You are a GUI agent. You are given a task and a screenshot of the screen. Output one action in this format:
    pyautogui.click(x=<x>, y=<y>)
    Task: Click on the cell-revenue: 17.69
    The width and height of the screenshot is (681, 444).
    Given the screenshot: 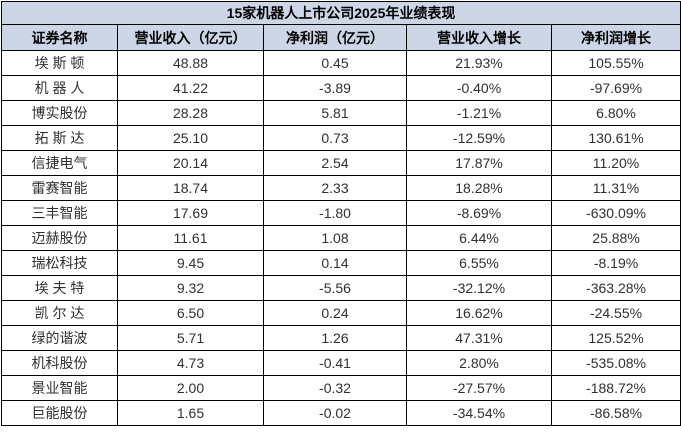 What is the action you would take?
    pyautogui.click(x=190, y=213)
    